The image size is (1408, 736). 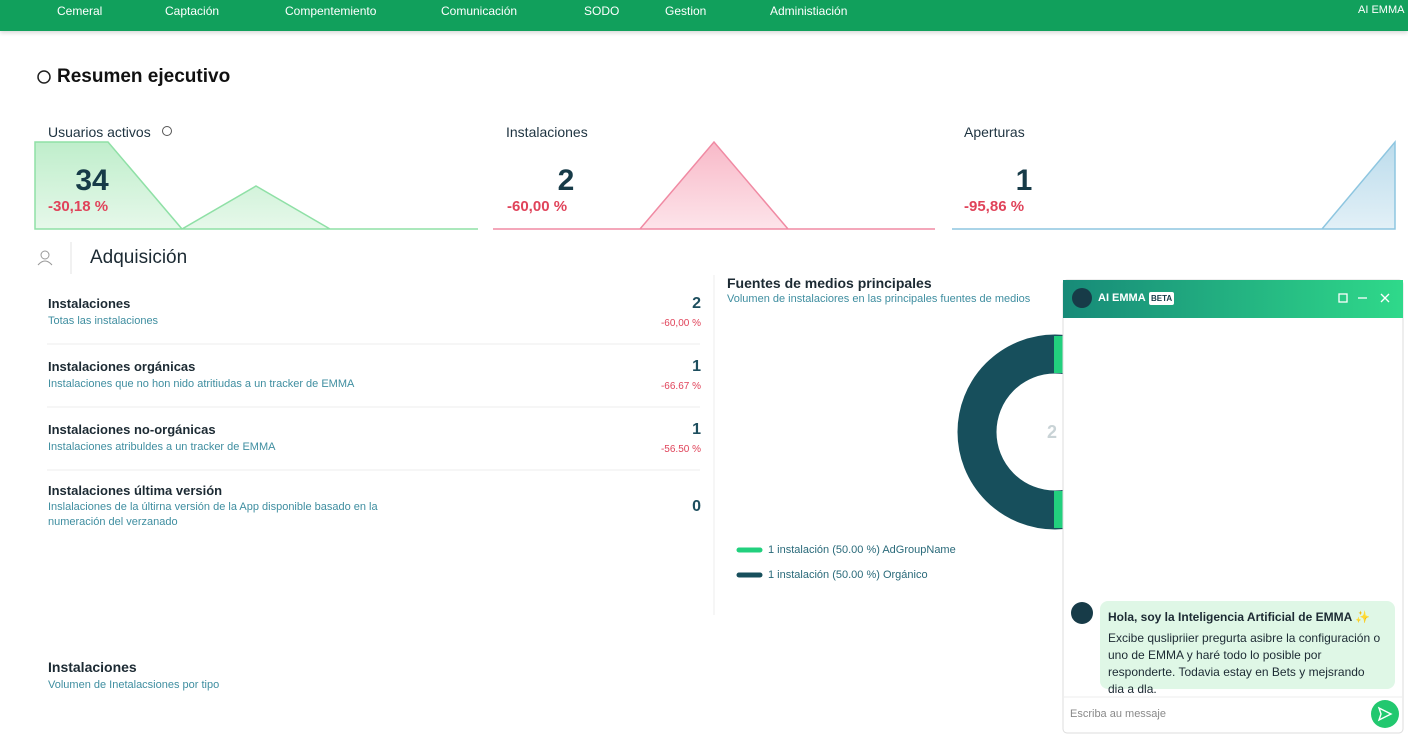 I want to click on card-subtitle: Volumen de Inetalacsiones por tipo, so click(x=134, y=685).